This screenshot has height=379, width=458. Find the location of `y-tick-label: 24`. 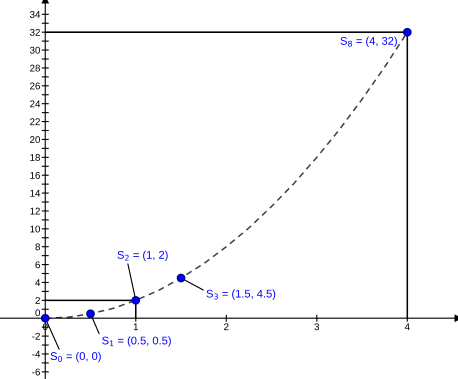

y-tick-label: 24 is located at coordinates (35, 104).